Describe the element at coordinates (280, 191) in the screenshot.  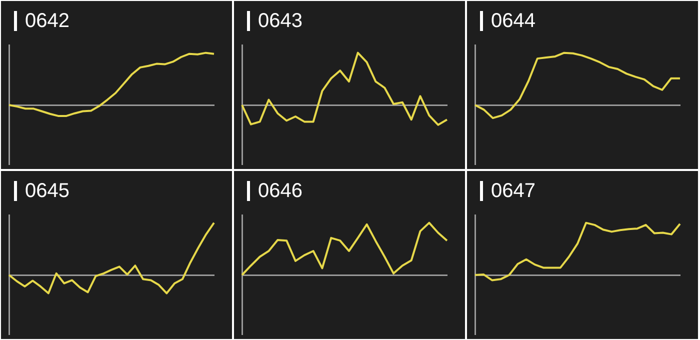
I see `chart-title: 0646` at that location.